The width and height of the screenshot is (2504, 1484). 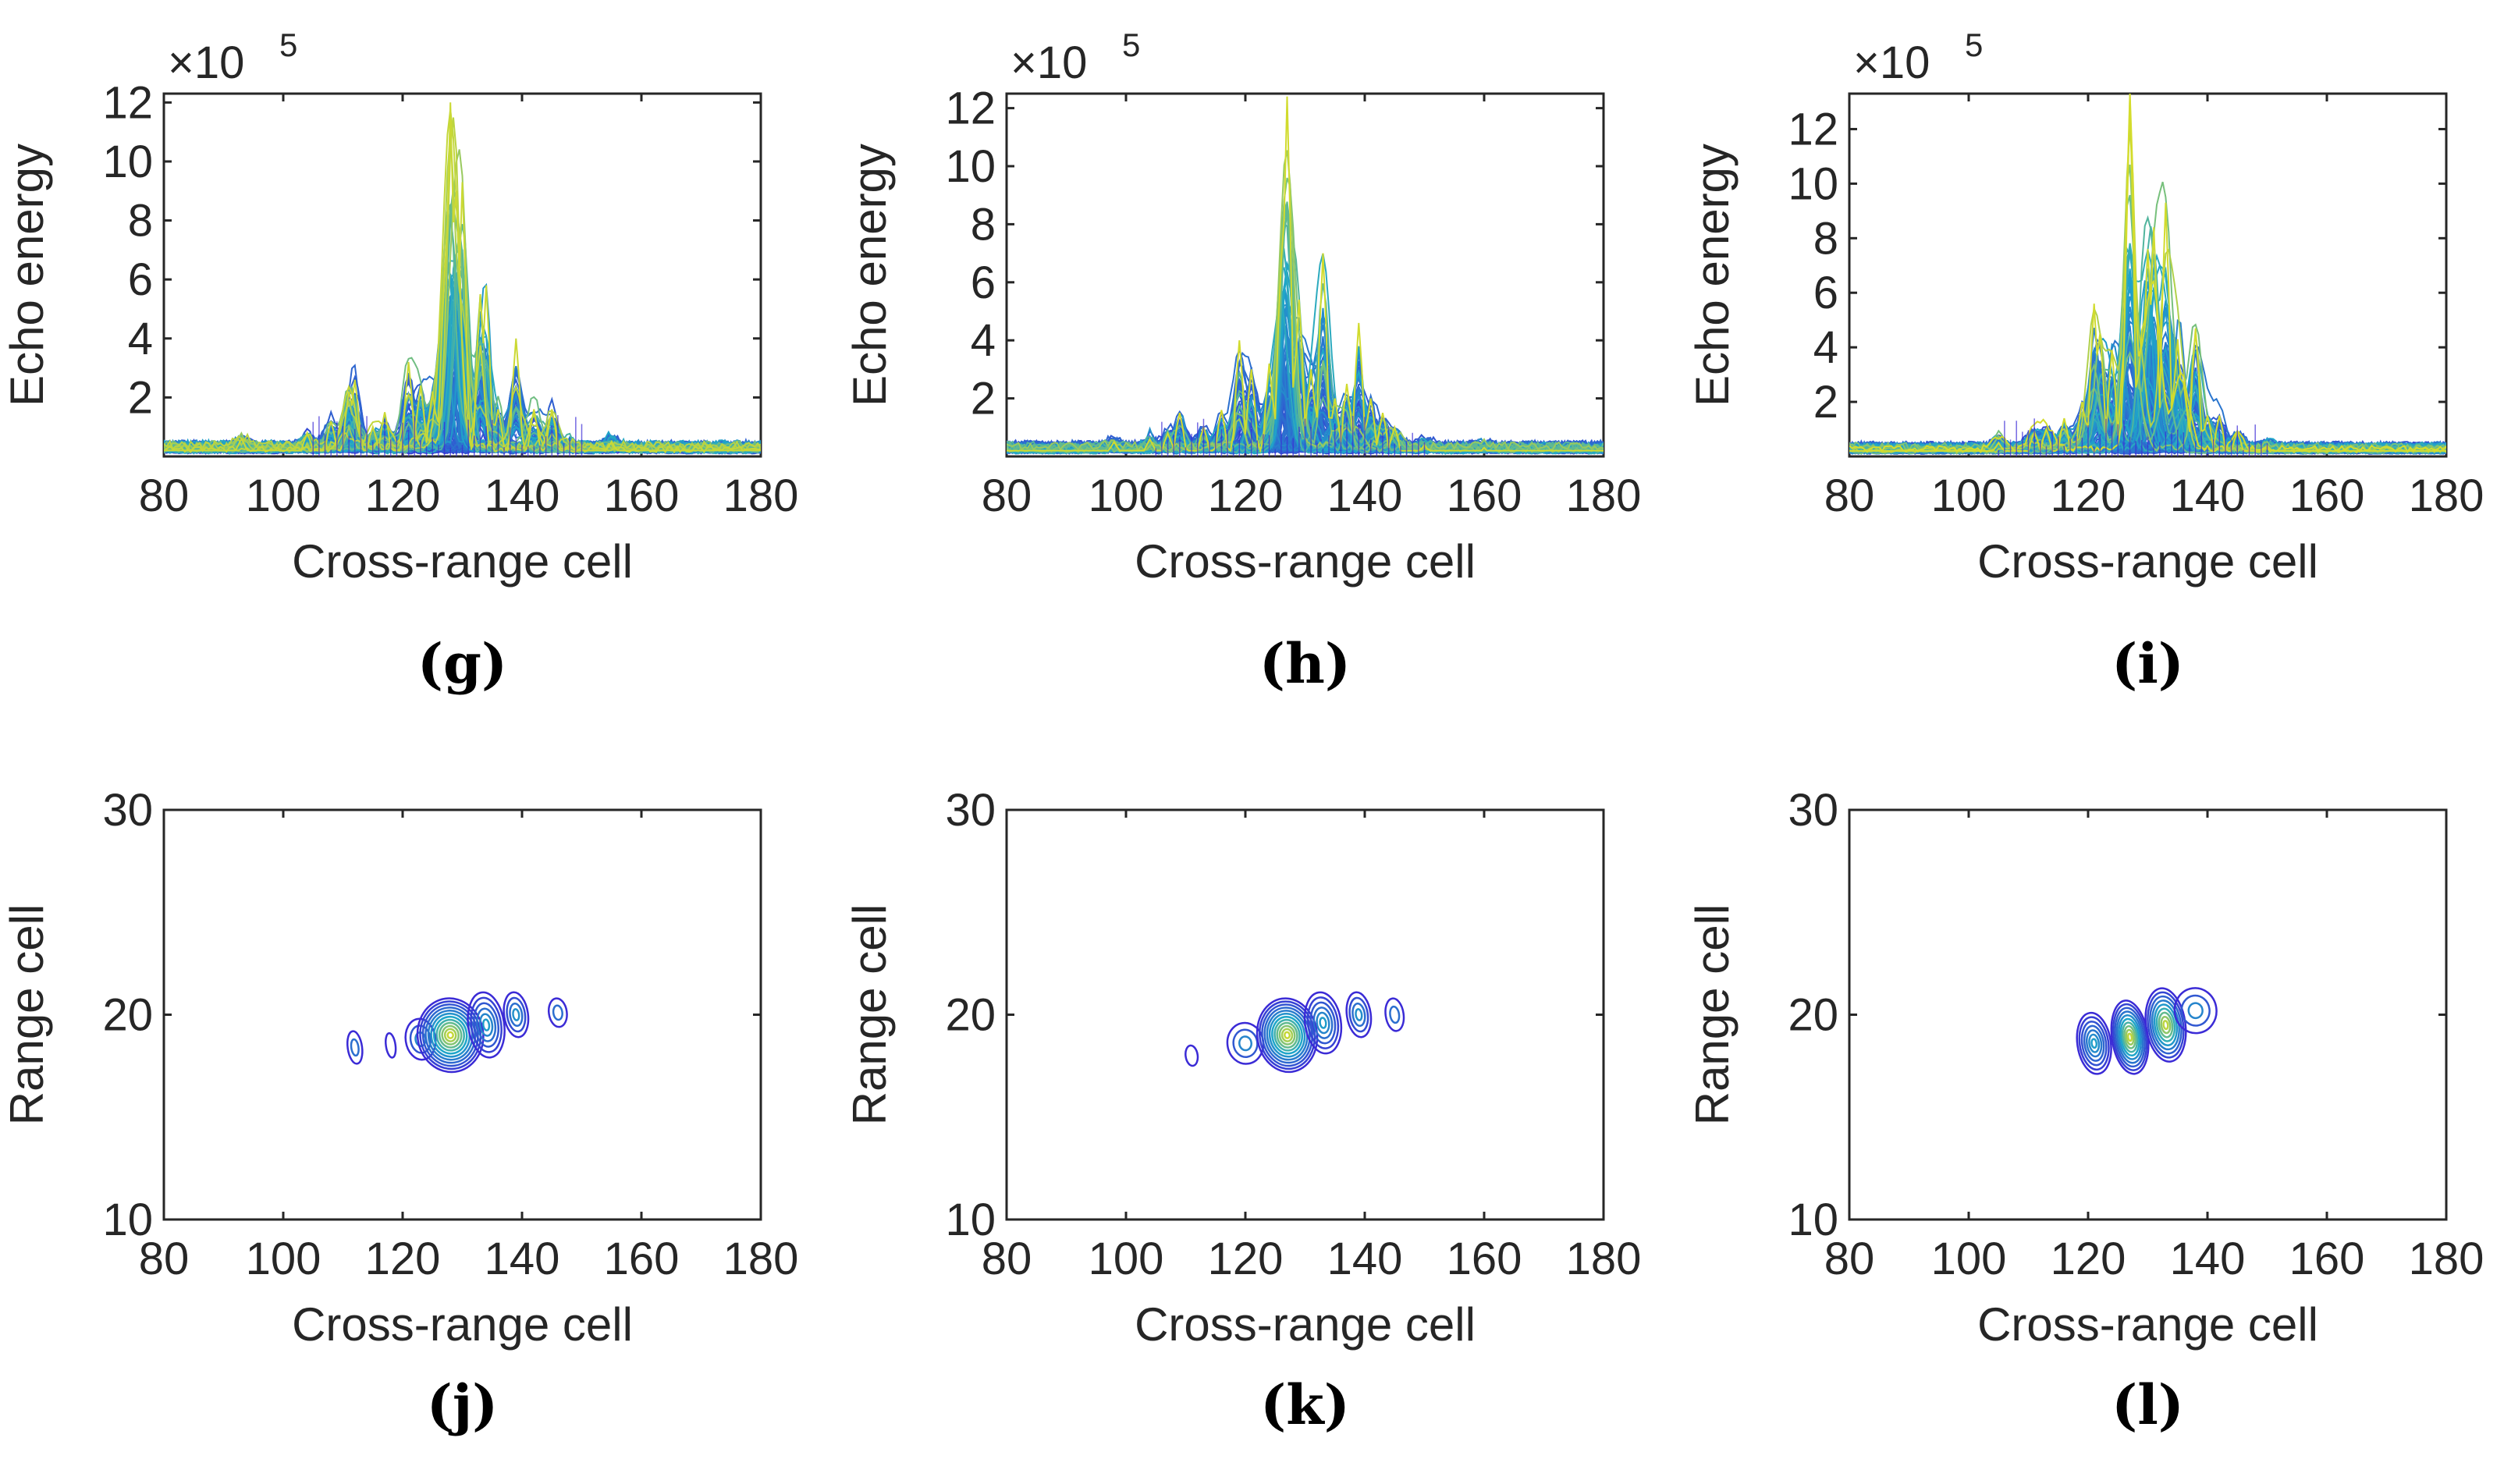 What do you see at coordinates (983, 283) in the screenshot?
I see `y-tick-label: 6` at bounding box center [983, 283].